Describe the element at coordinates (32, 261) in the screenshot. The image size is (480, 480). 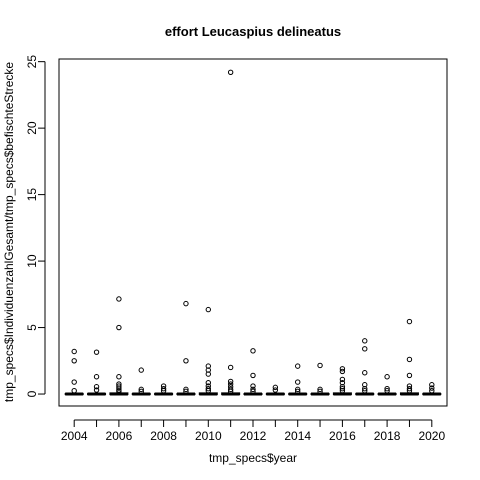
I see `y-tick-label: 10` at that location.